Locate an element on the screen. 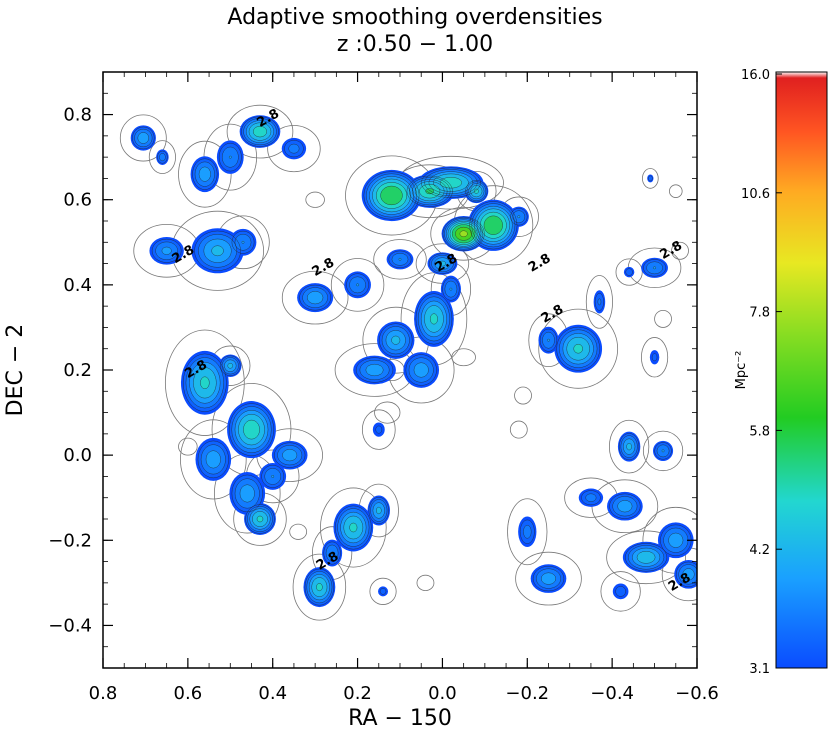  colorbar-gradient is located at coordinates (801, 370).